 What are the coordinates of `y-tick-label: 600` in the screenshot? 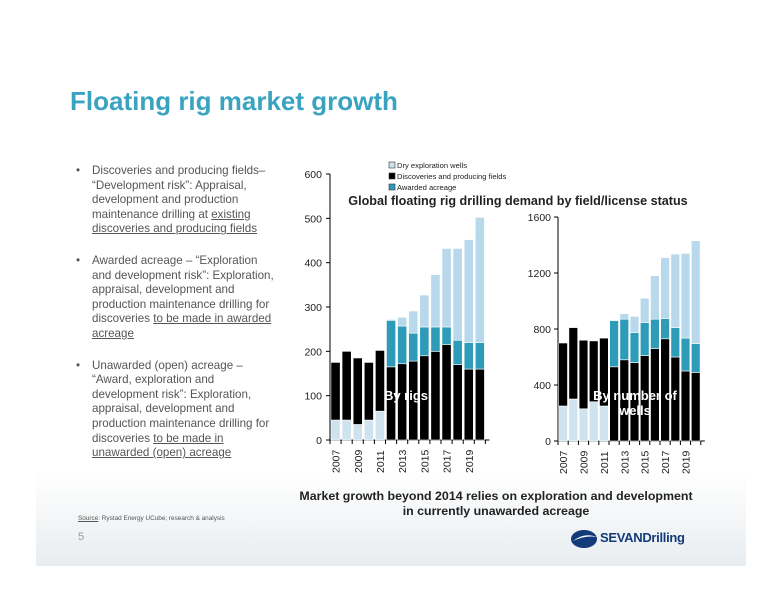 It's located at (313, 175).